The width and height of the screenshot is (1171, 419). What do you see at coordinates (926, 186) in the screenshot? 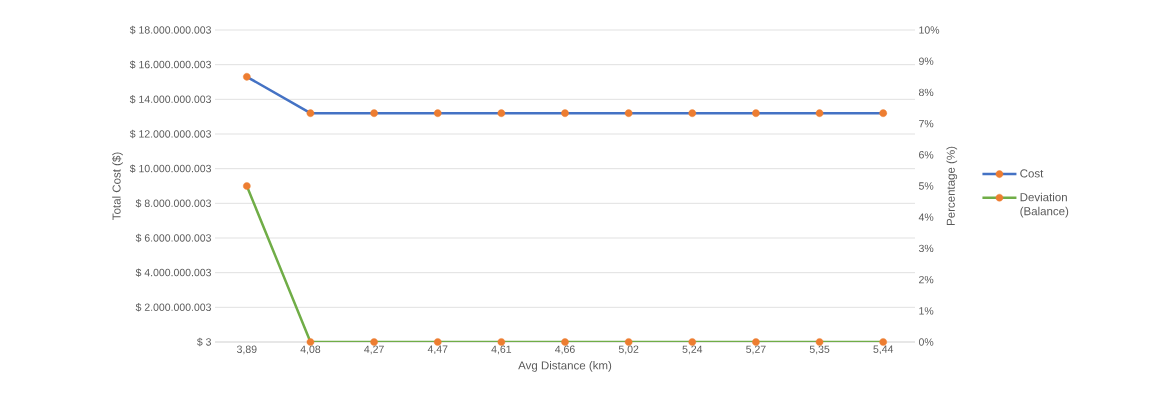
I see `y2-tick-label: 5%` at bounding box center [926, 186].